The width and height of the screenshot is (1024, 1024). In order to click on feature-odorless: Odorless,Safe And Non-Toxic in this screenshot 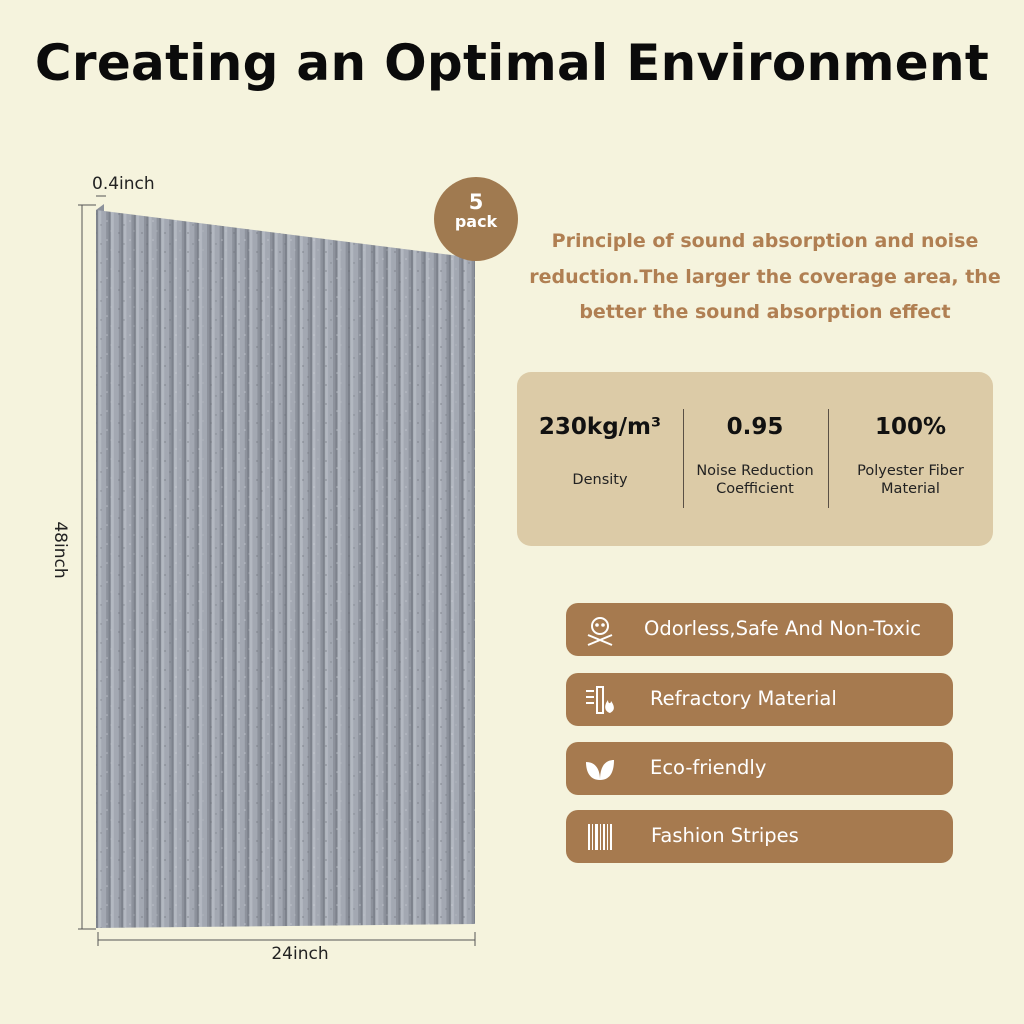, I will do `click(759, 629)`.